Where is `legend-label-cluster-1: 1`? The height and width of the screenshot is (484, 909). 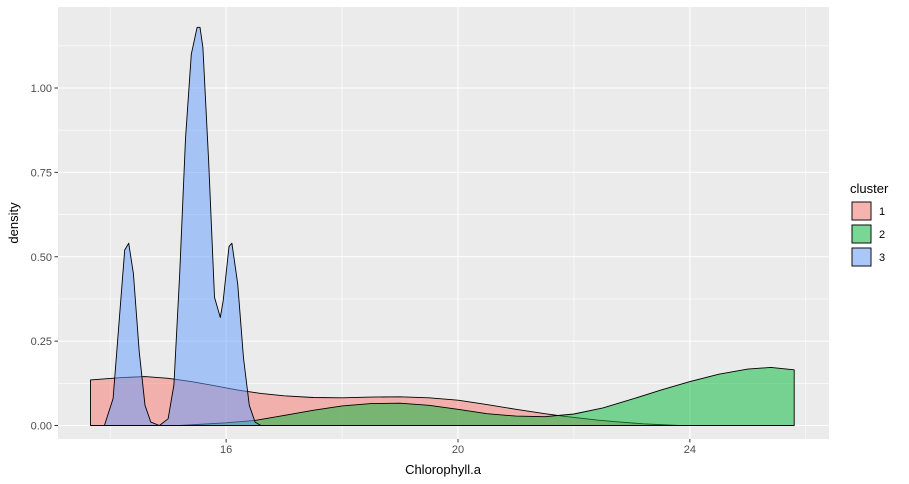
legend-label-cluster-1: 1 is located at coordinates (882, 212).